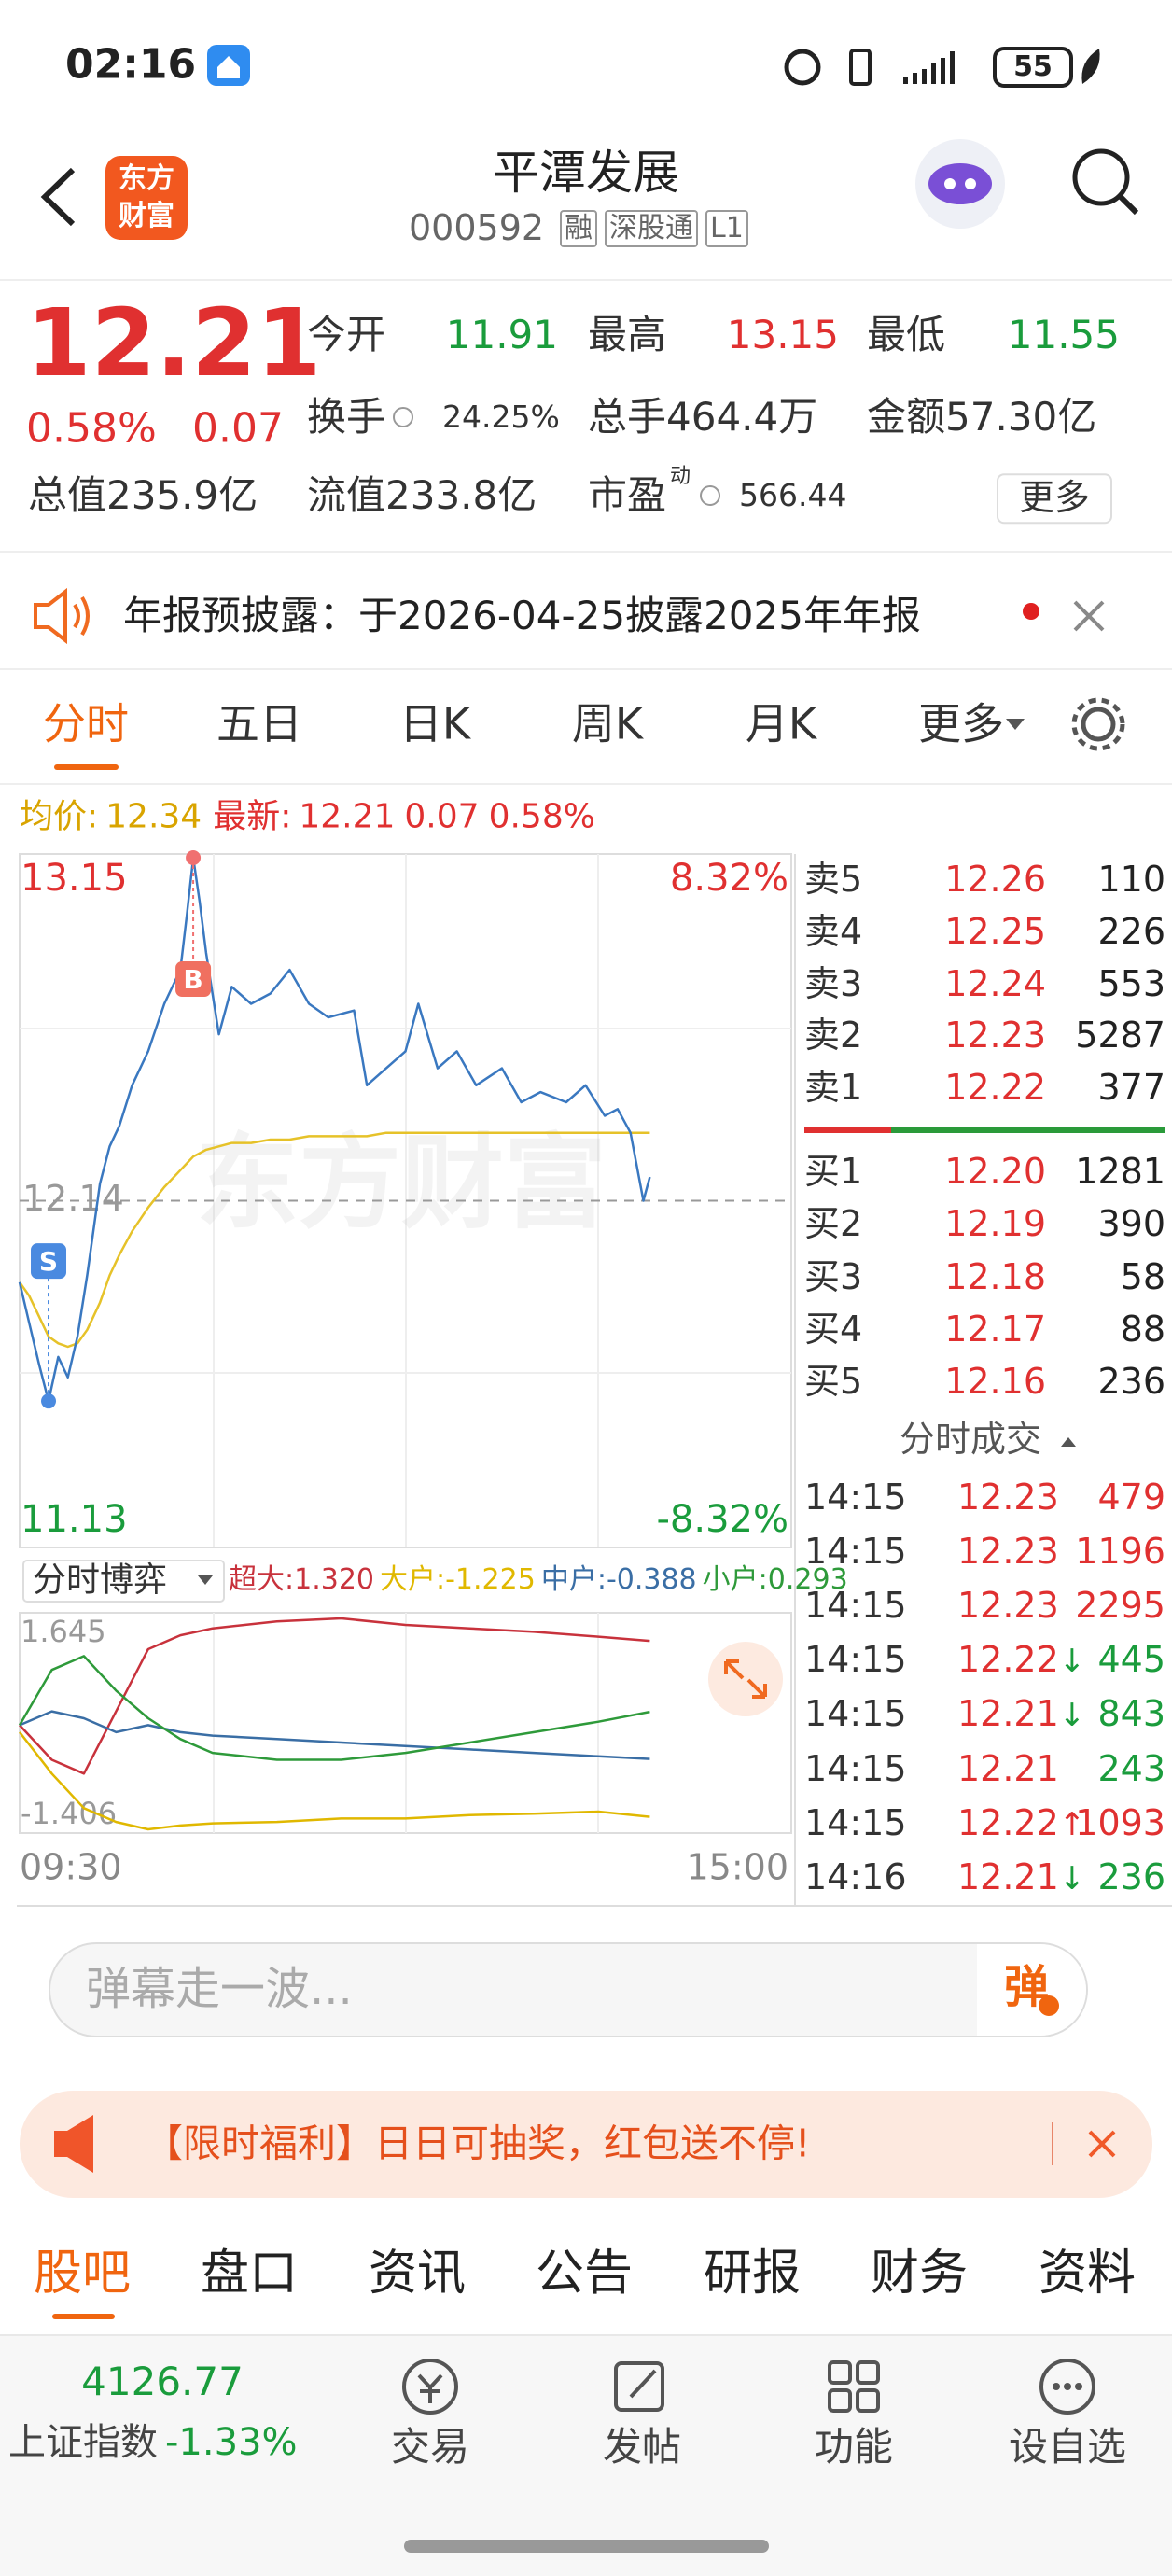  I want to click on stat: 金额 57.30亿, so click(981, 417).